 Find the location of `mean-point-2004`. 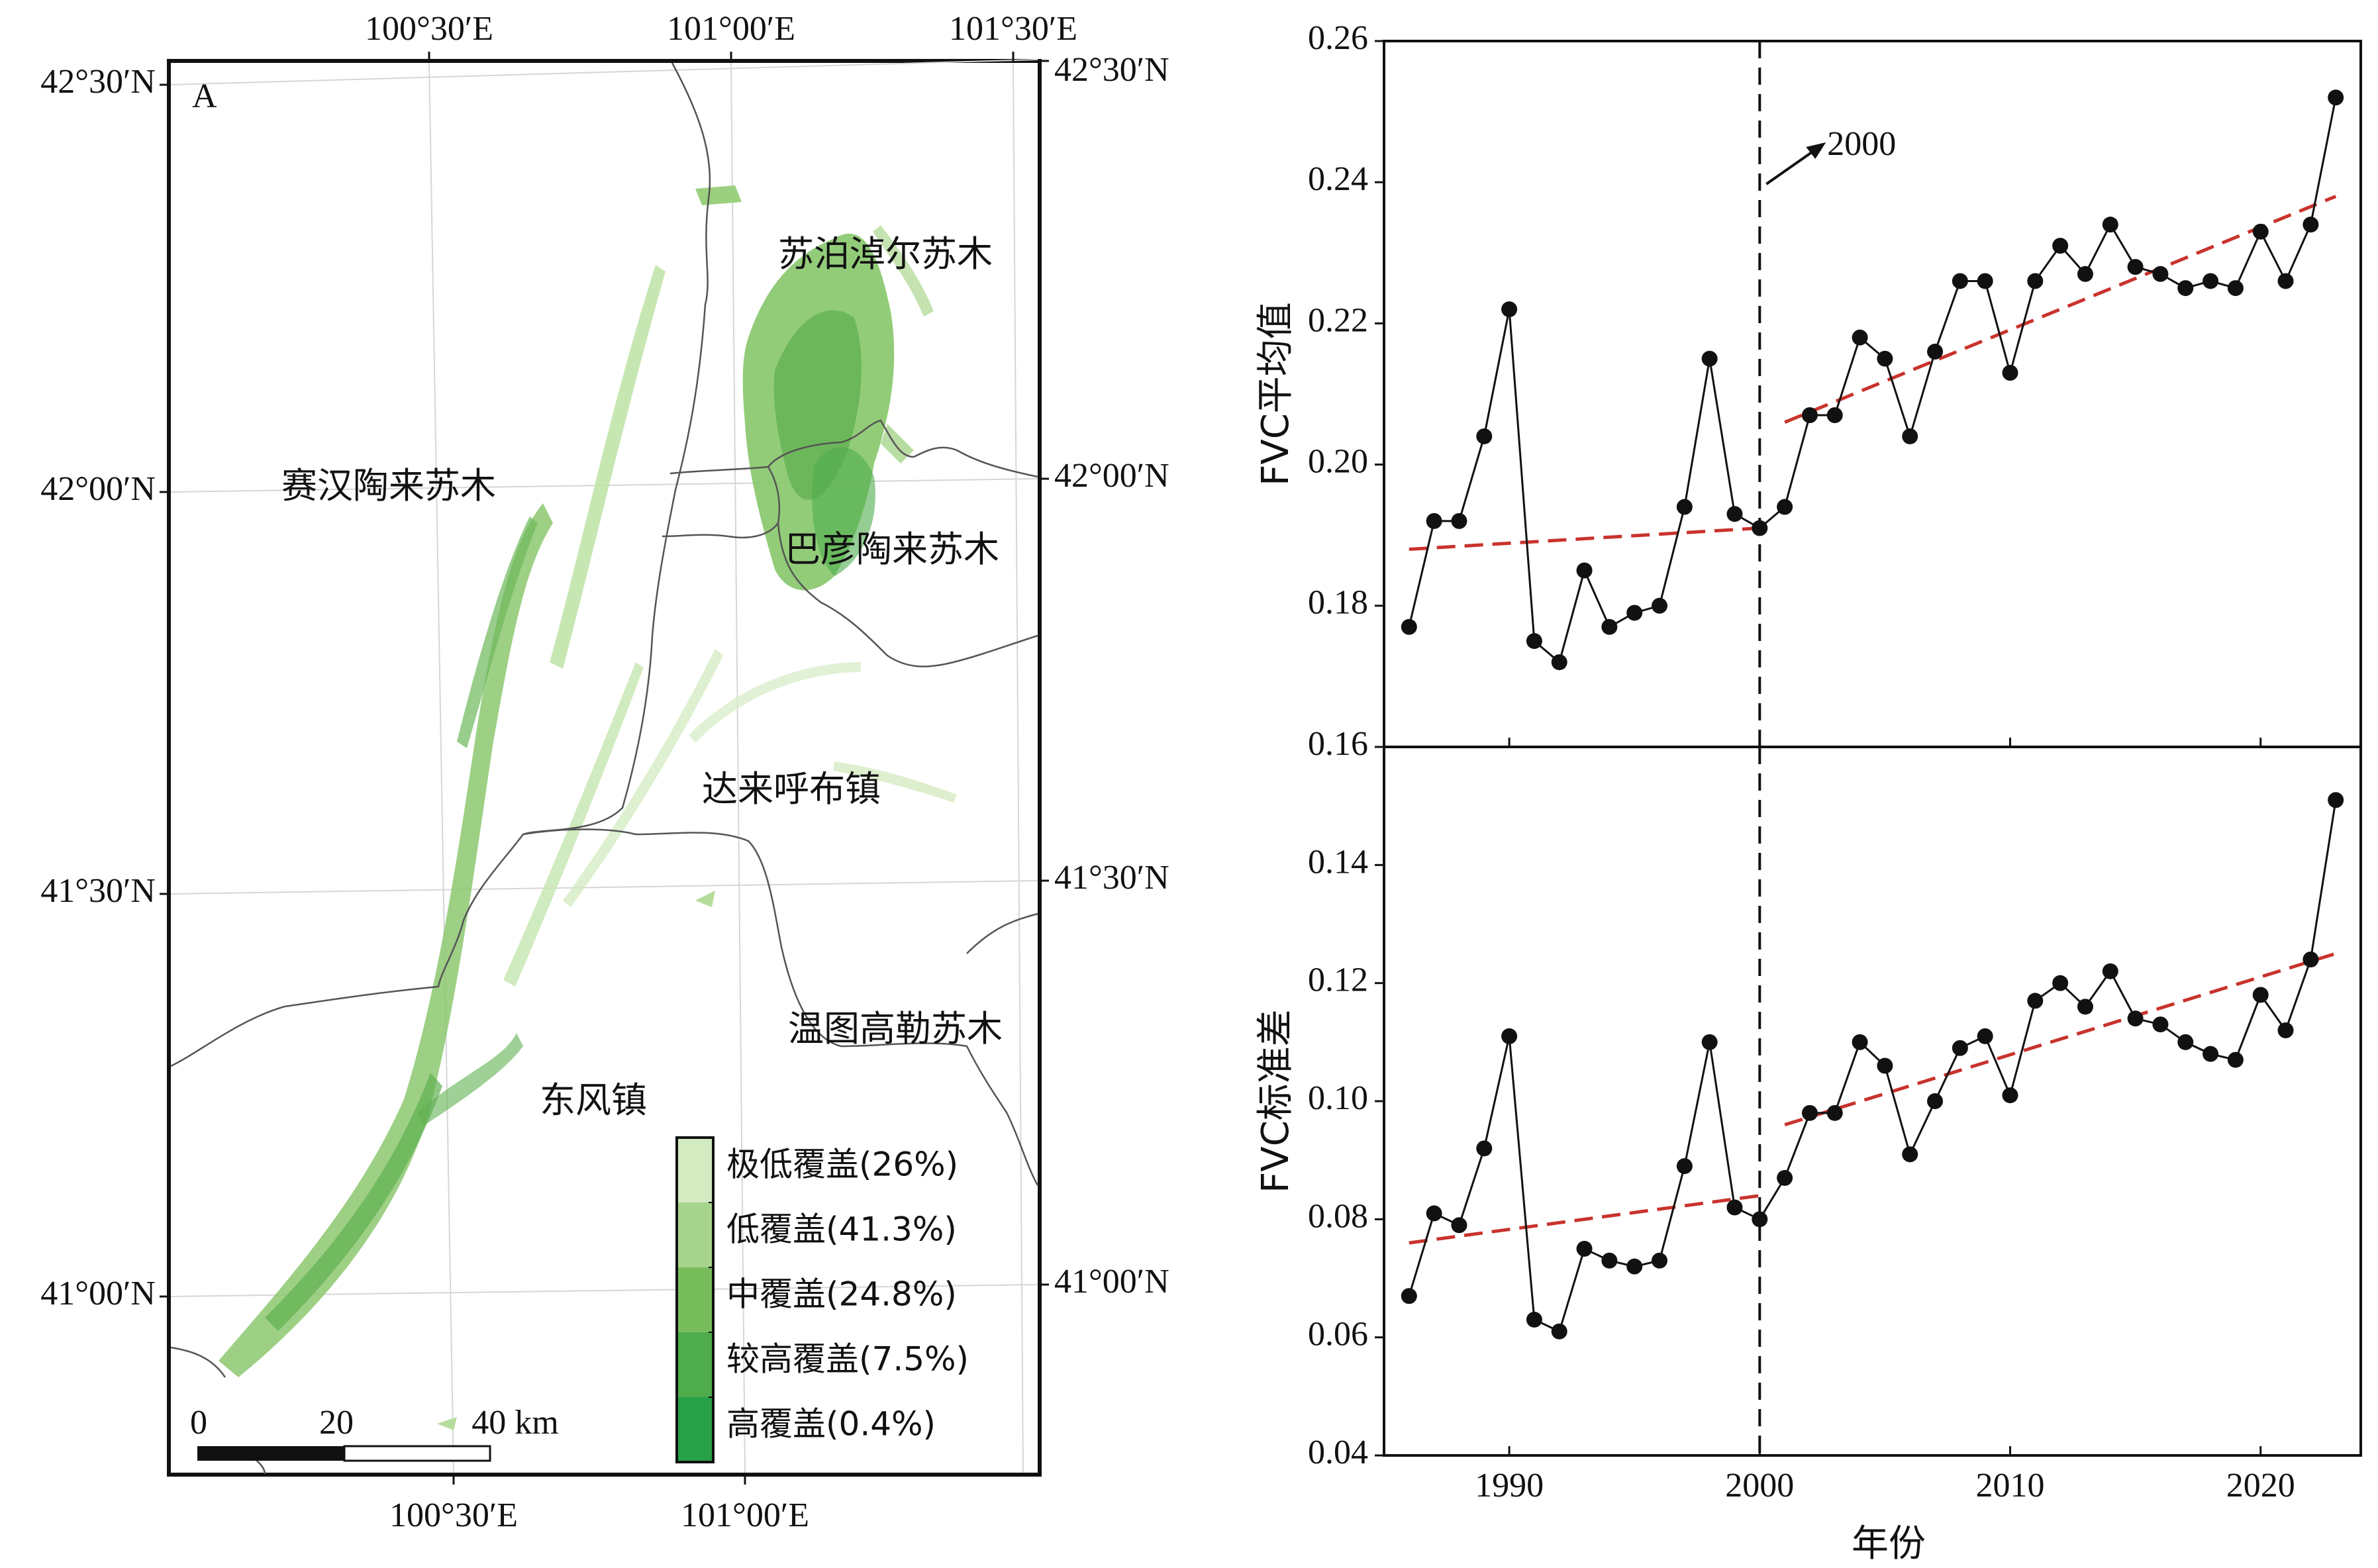

mean-point-2004 is located at coordinates (1860, 337).